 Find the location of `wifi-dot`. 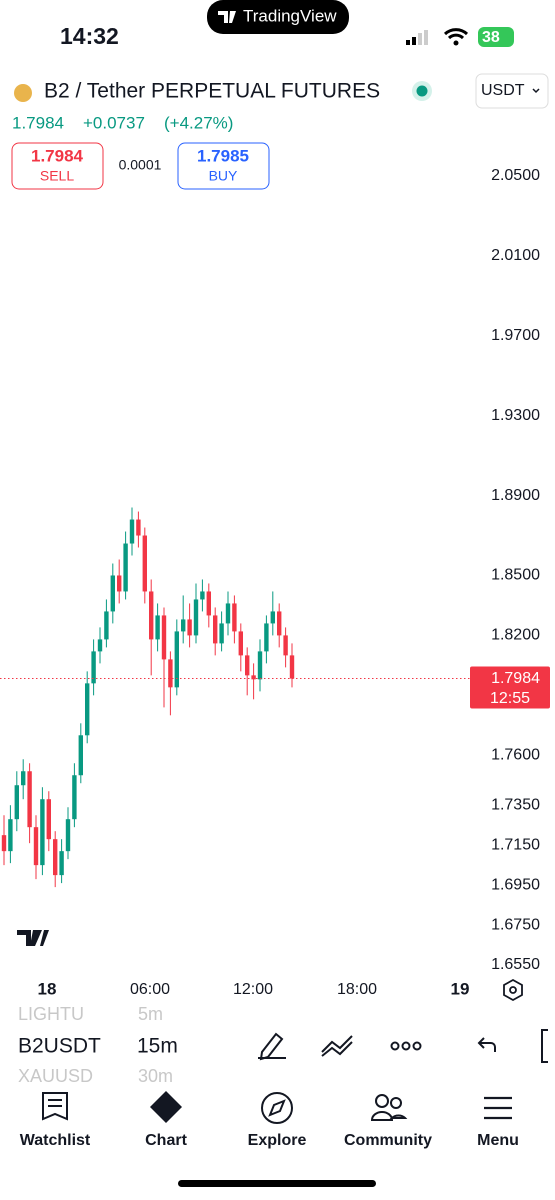

wifi-dot is located at coordinates (456, 43).